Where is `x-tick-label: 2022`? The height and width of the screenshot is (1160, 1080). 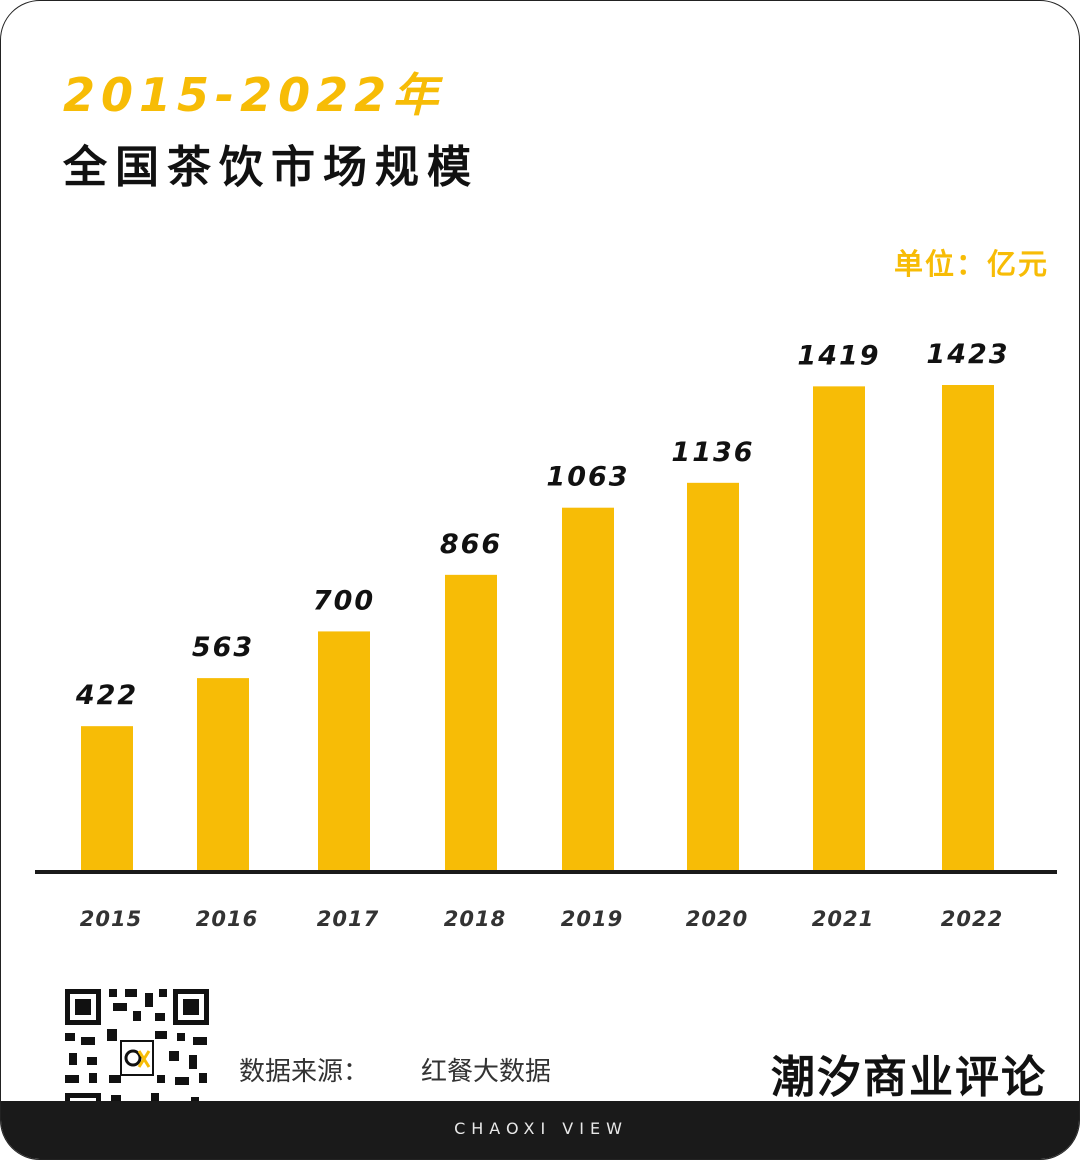
x-tick-label: 2022 is located at coordinates (972, 919).